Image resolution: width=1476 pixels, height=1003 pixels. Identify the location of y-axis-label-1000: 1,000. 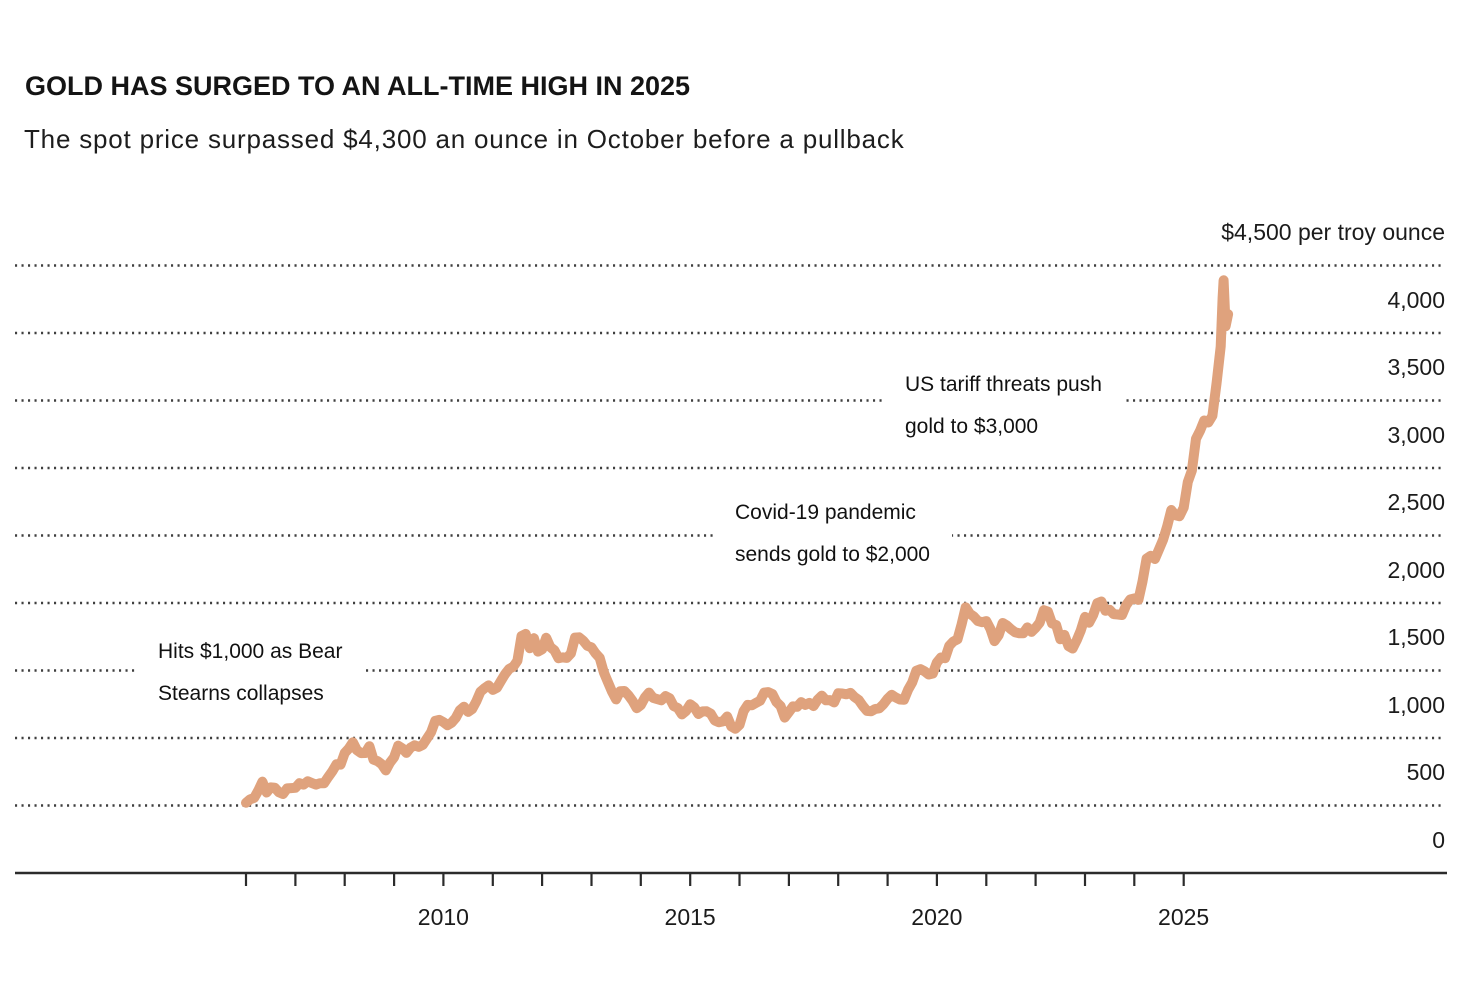
(1416, 704).